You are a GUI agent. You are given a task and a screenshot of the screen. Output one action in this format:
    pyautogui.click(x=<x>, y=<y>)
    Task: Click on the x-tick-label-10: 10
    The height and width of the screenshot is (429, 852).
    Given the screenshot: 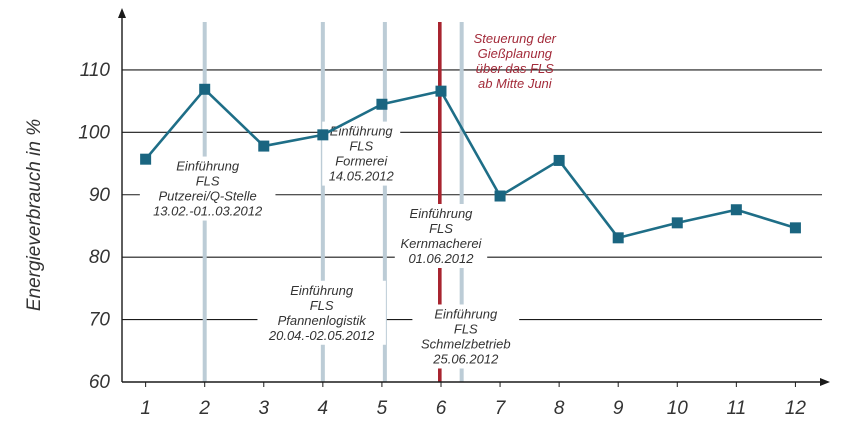 What is the action you would take?
    pyautogui.click(x=678, y=408)
    